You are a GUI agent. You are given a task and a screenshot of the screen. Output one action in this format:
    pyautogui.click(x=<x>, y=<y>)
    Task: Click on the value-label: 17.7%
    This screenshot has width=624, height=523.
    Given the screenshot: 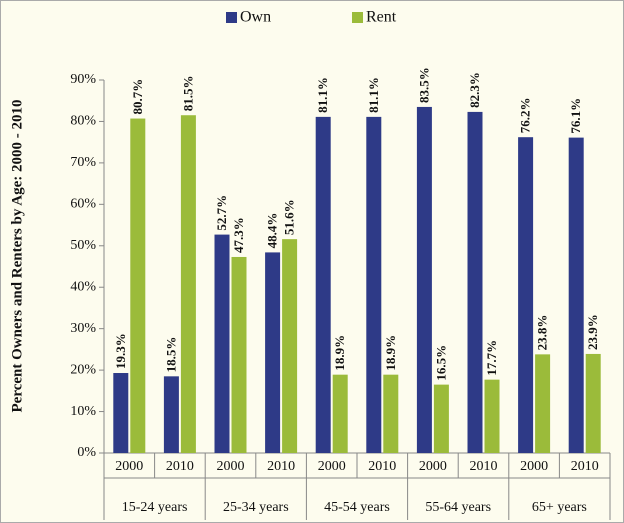 What is the action you would take?
    pyautogui.click(x=491, y=358)
    